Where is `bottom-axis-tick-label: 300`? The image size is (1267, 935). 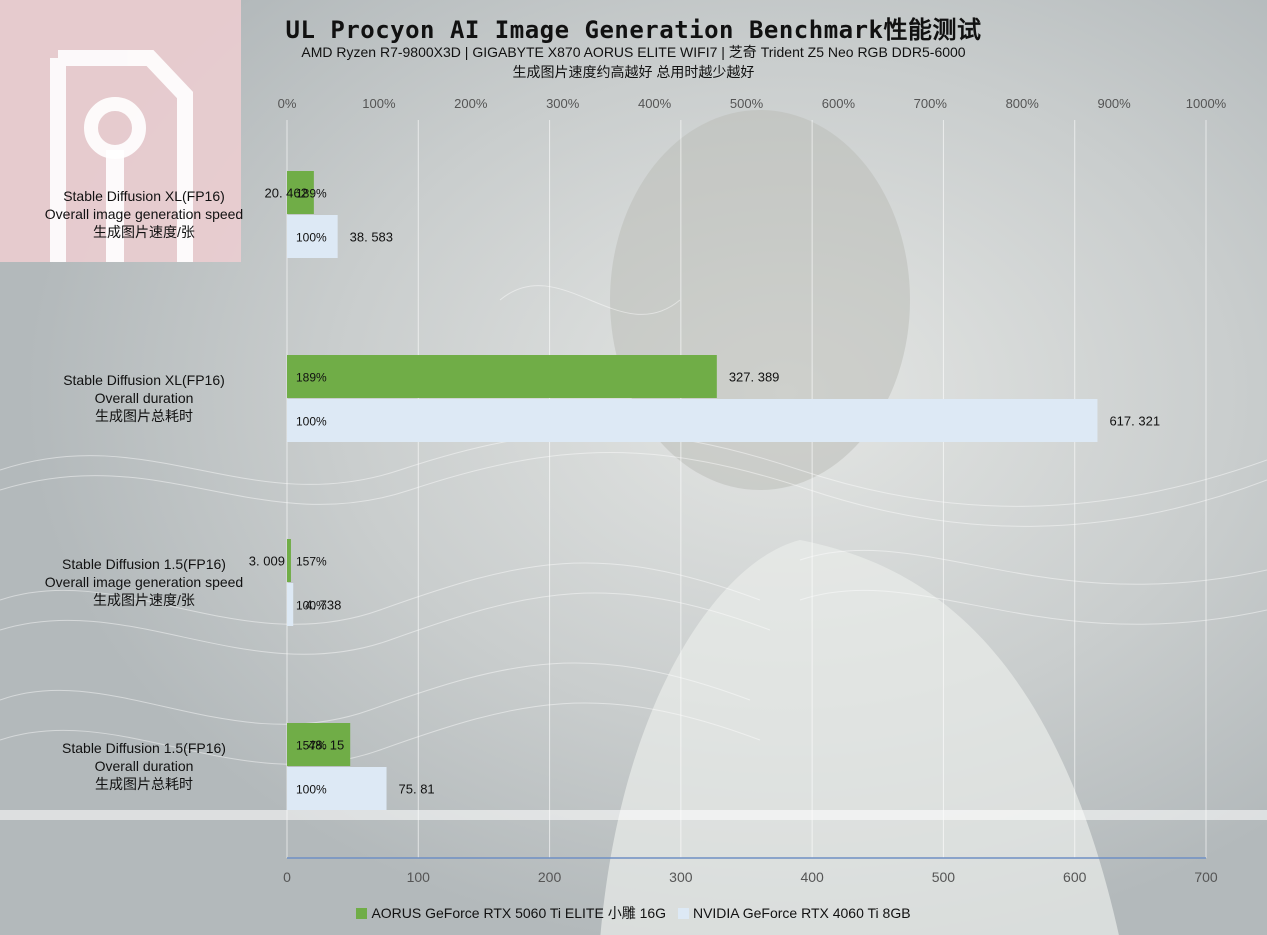
bottom-axis-tick-label: 300 is located at coordinates (681, 877).